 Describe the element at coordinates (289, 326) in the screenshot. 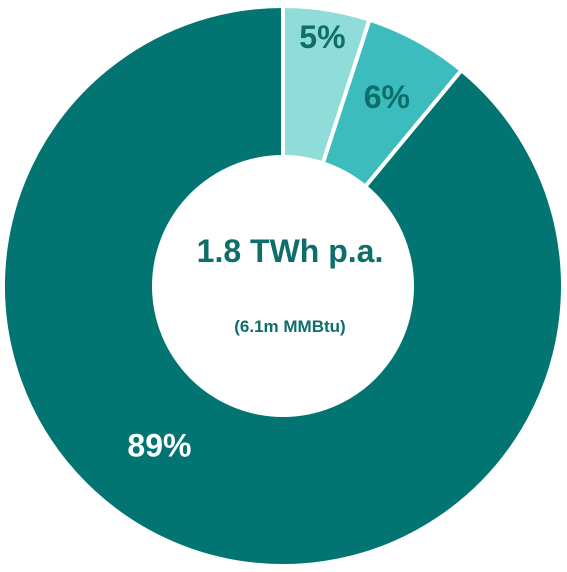

I see `center-subtitle: (6.1m MMBtu)` at that location.